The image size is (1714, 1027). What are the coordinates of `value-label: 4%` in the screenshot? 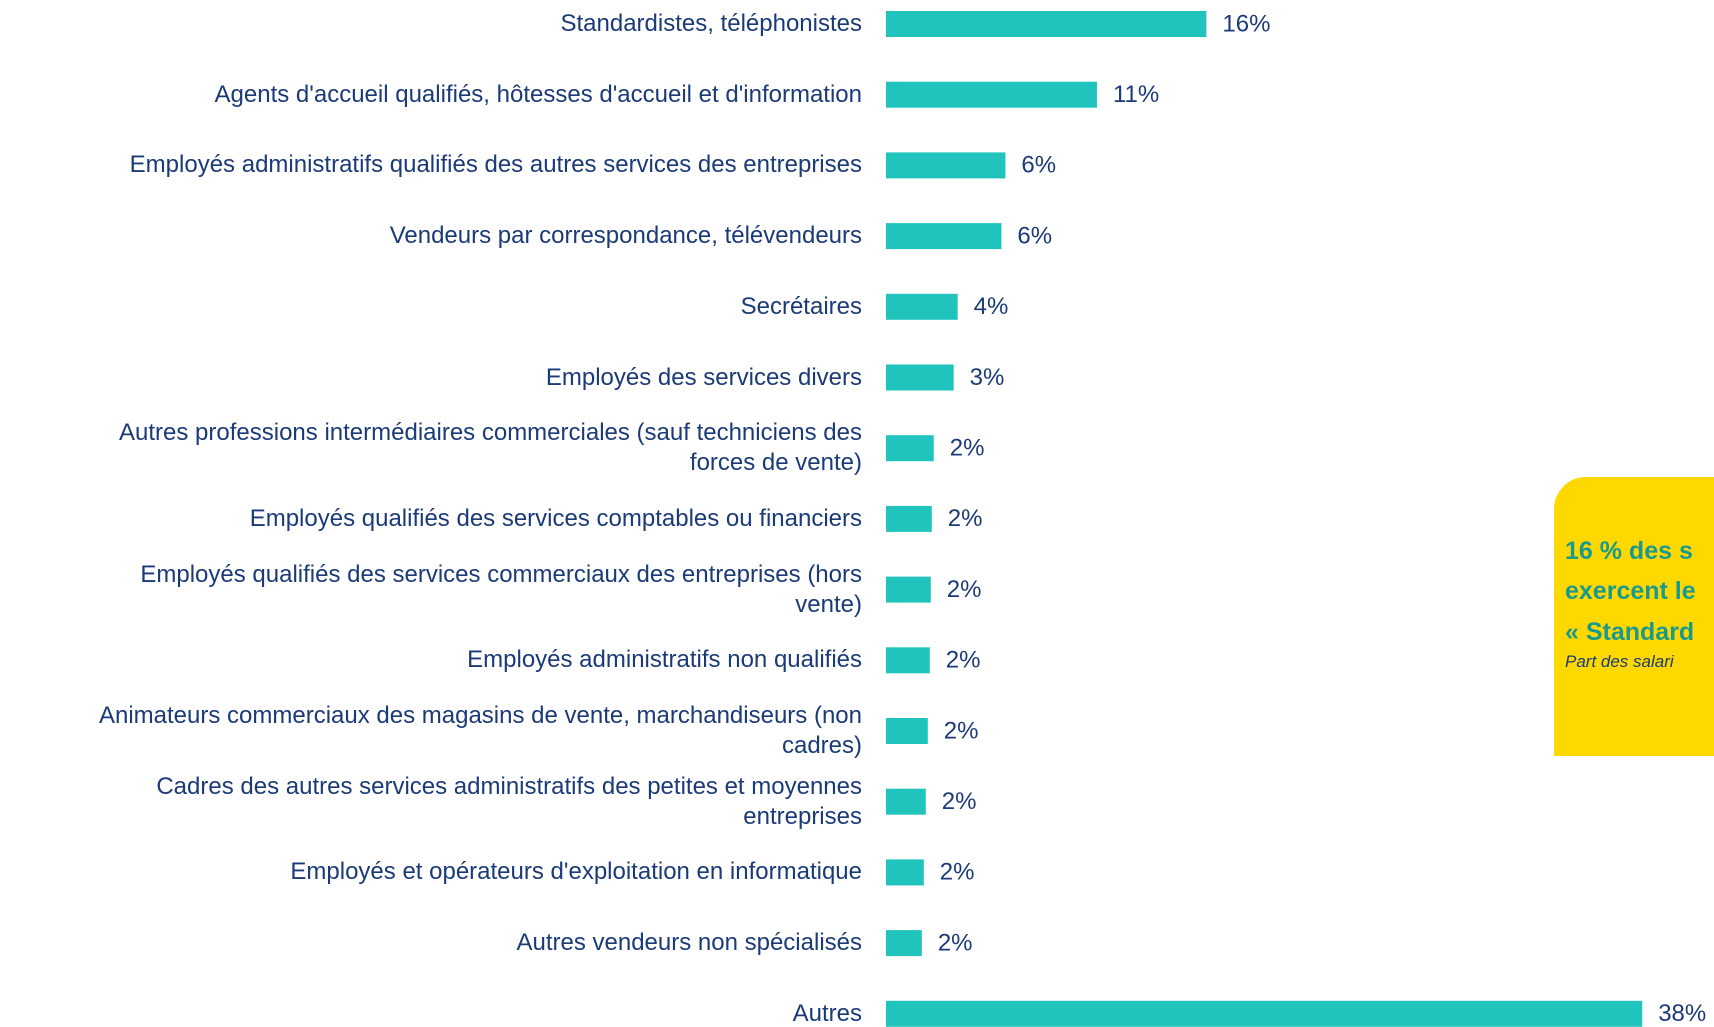 It's located at (991, 306).